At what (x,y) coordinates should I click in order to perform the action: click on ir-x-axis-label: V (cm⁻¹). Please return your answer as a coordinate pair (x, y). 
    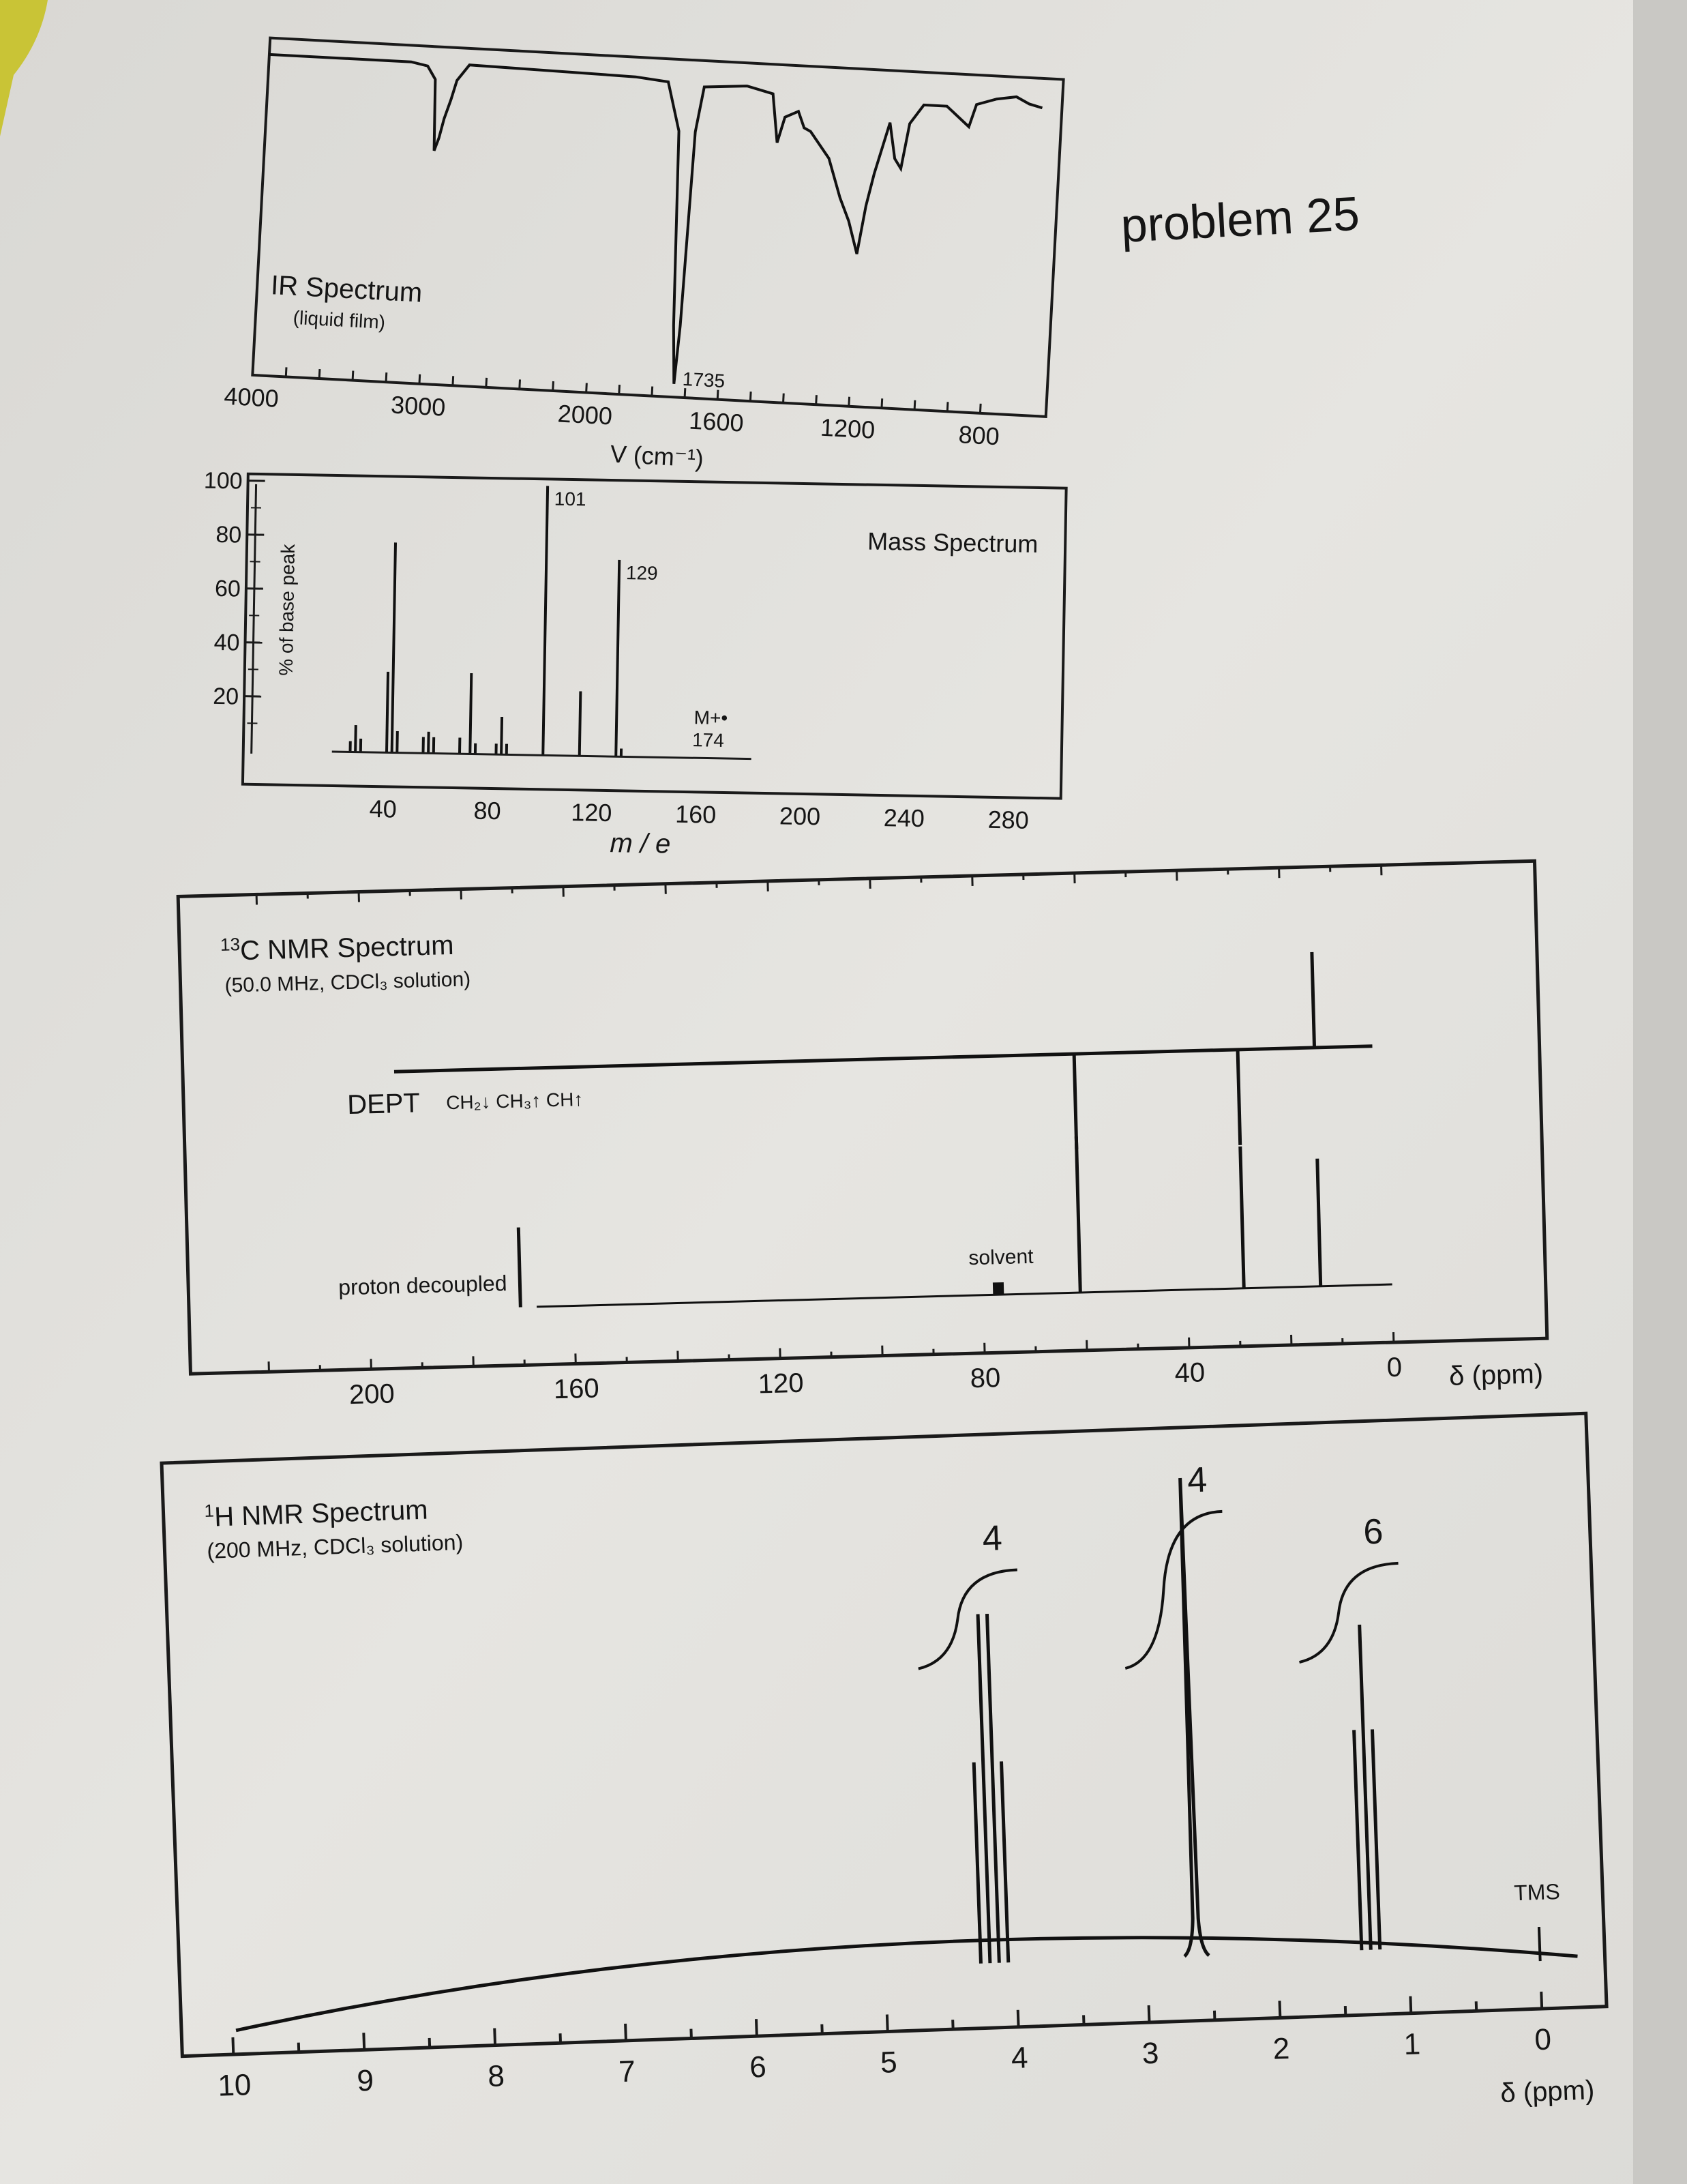
    Looking at the image, I should click on (657, 456).